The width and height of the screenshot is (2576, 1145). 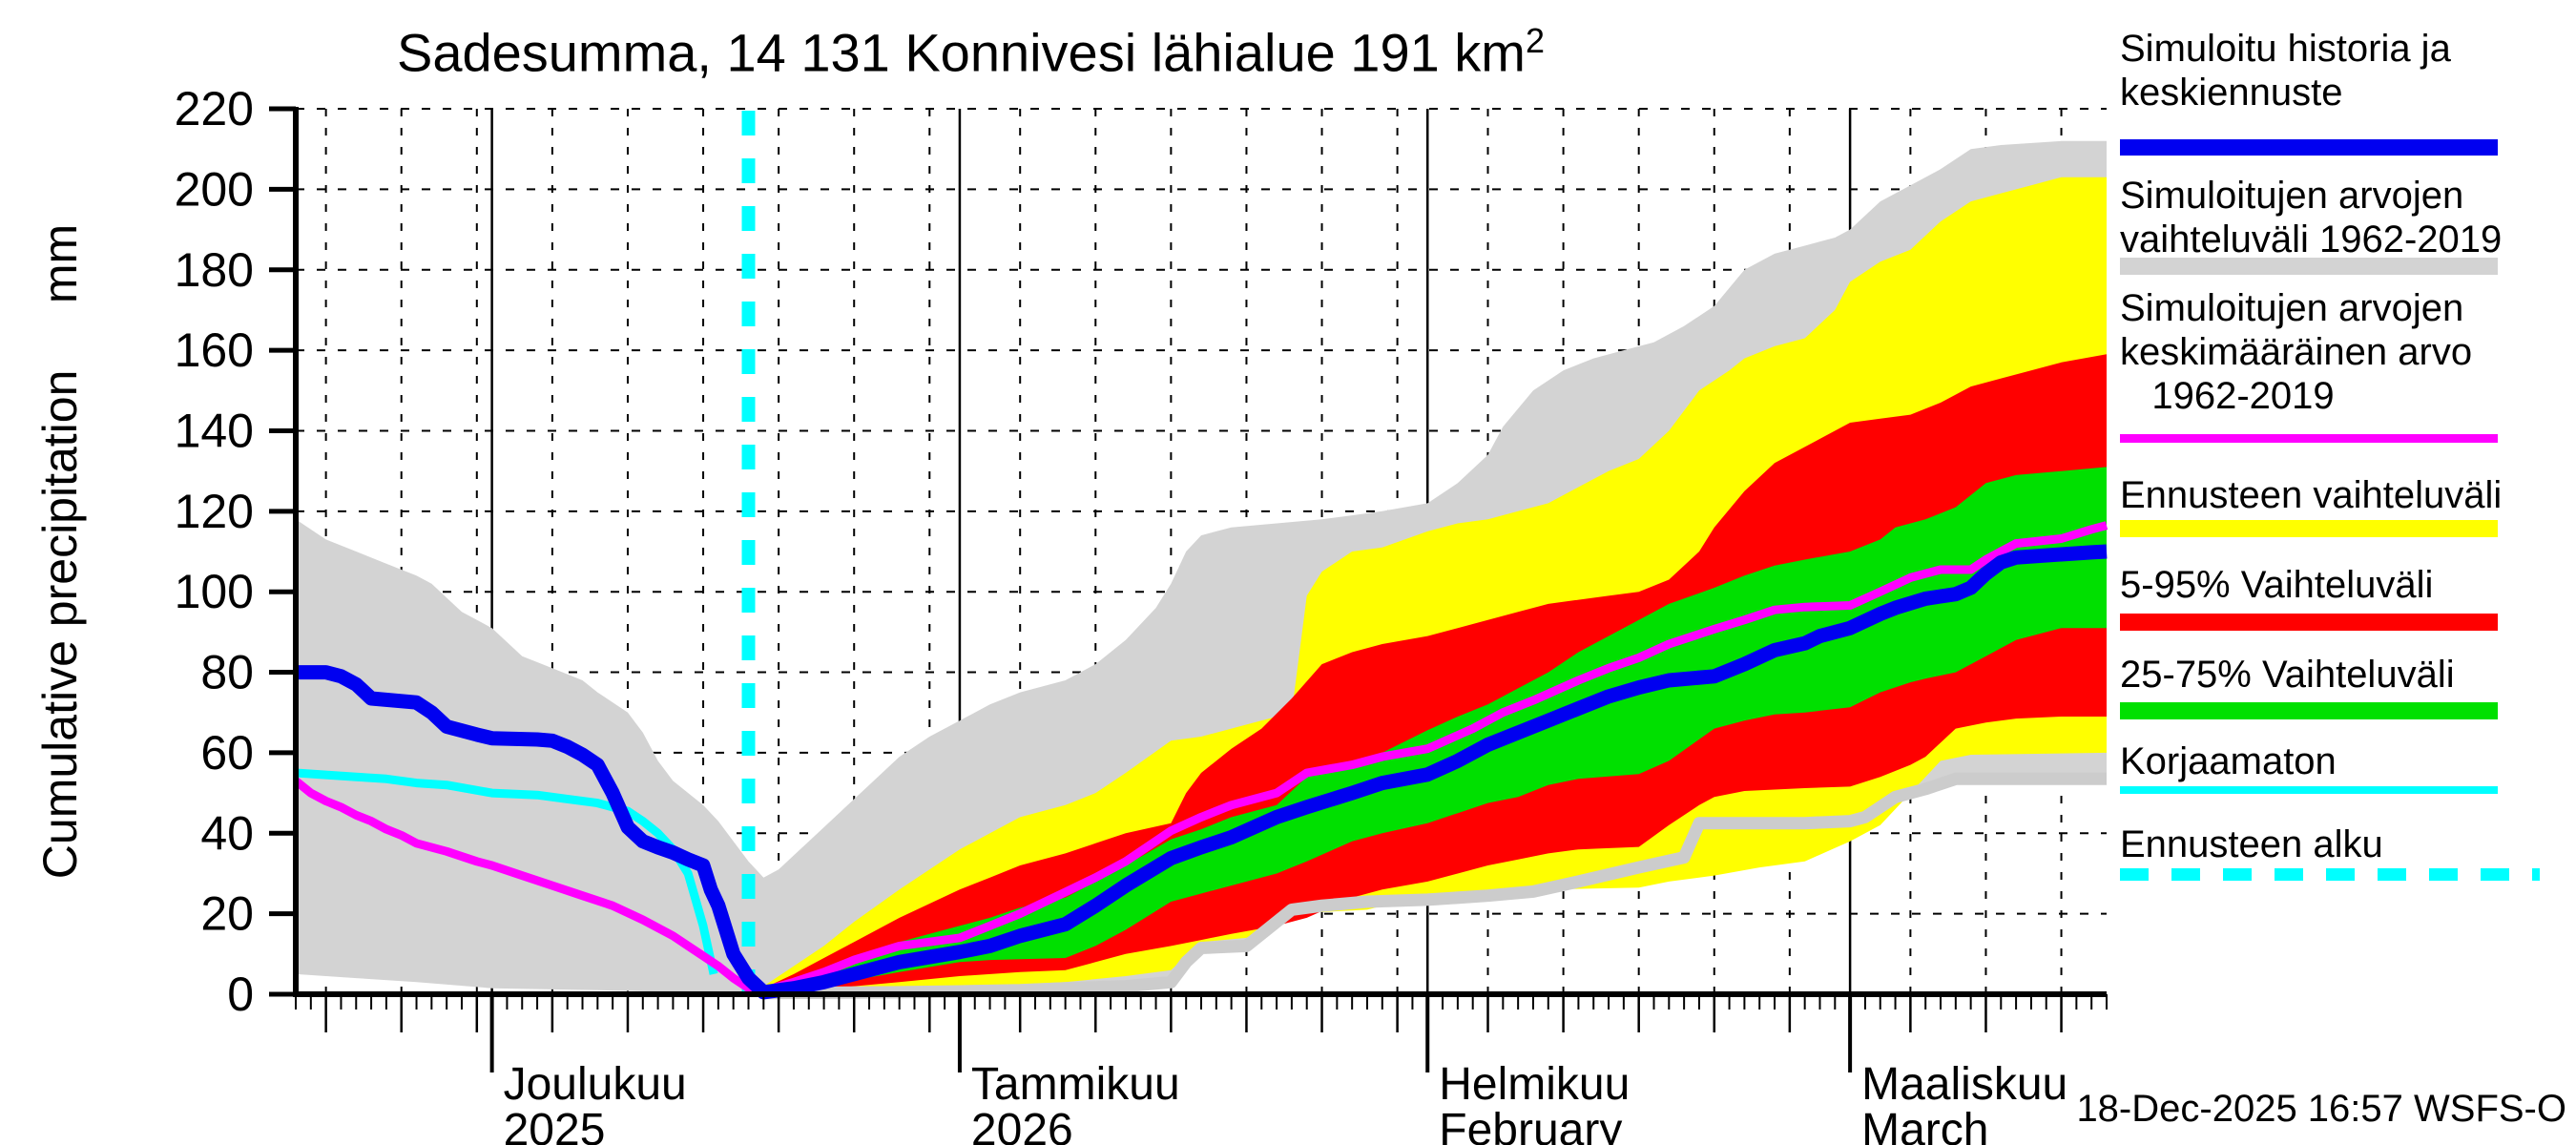 What do you see at coordinates (60, 551) in the screenshot?
I see `y-axis-title: Cumulative precipitation mm` at bounding box center [60, 551].